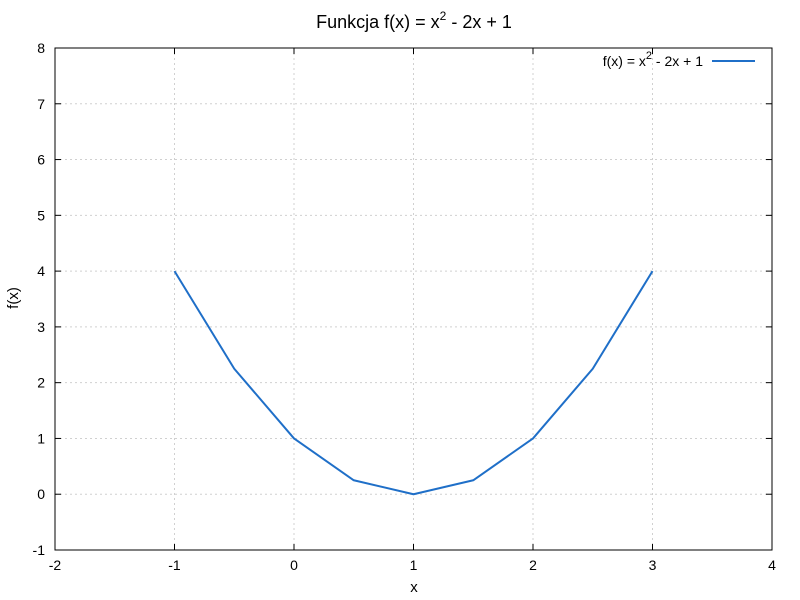 Image resolution: width=800 pixels, height=600 pixels. I want to click on y-tick-label: -1, so click(39, 550).